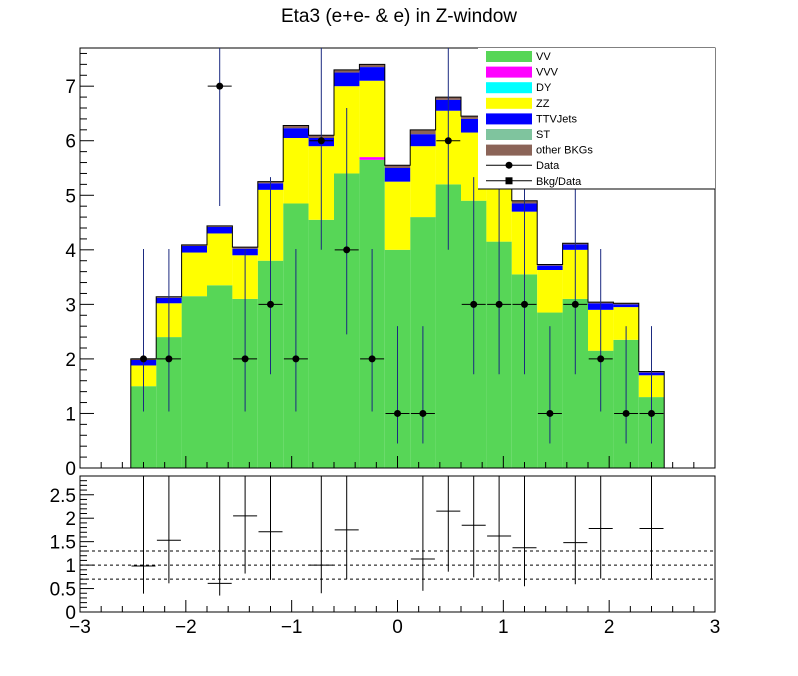 Image resolution: width=798 pixels, height=676 pixels. Describe the element at coordinates (559, 182) in the screenshot. I see `legend-label: Bkg/Data` at that location.